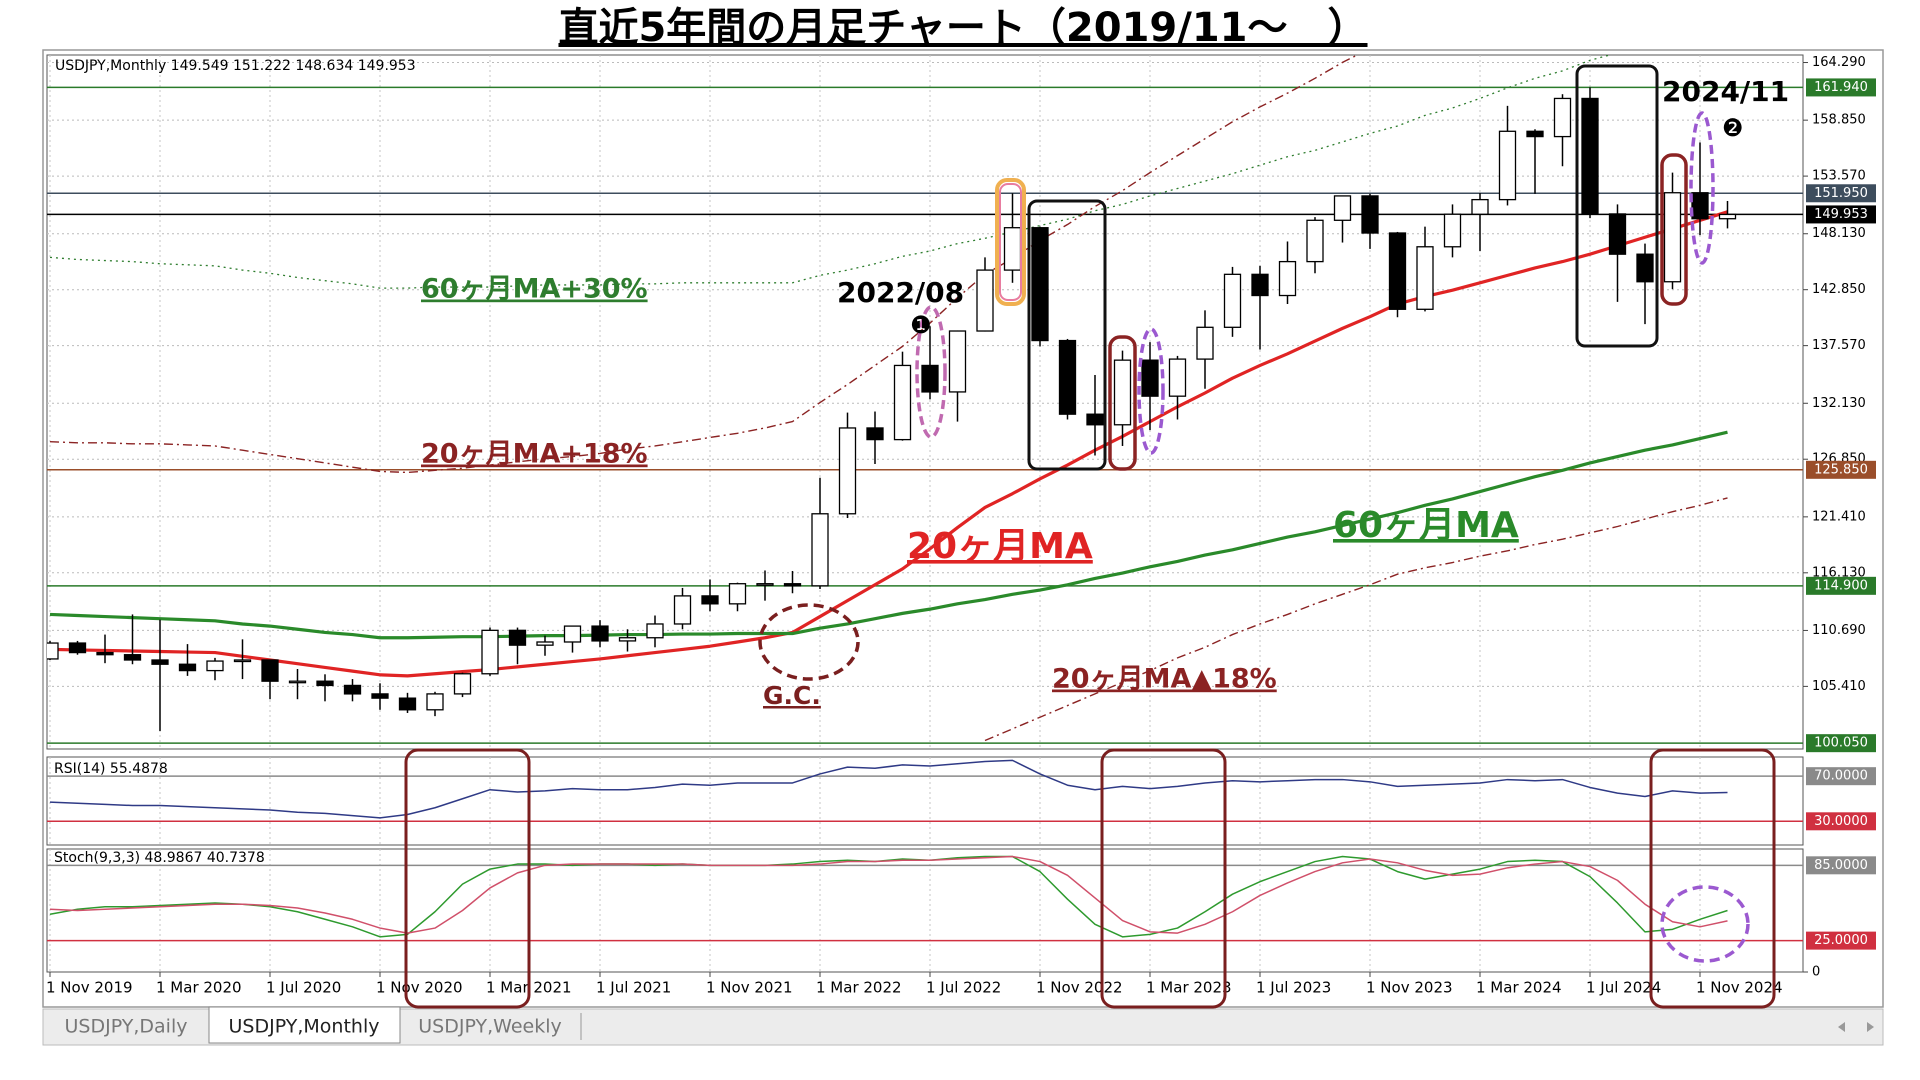 Image resolution: width=1920 pixels, height=1080 pixels. I want to click on x-tick-label: 1 Nov 2024, so click(1739, 988).